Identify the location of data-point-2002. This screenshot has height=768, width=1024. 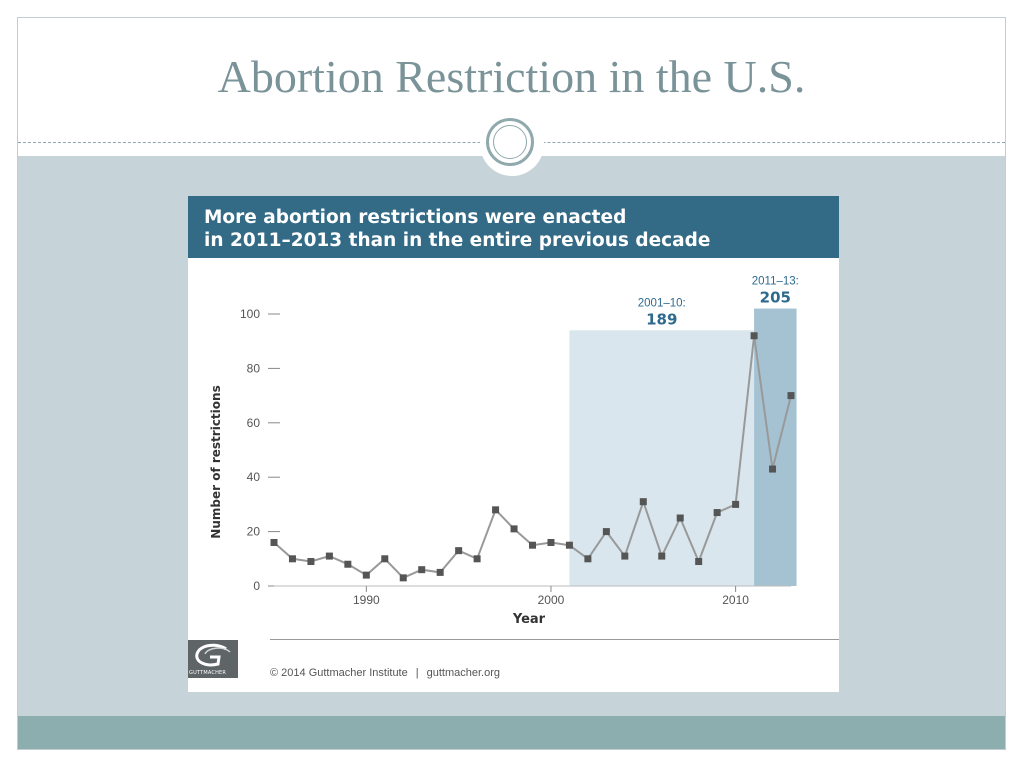
(588, 559).